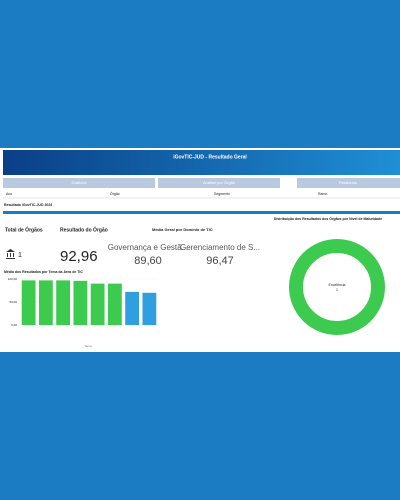 The width and height of the screenshot is (400, 500). Describe the element at coordinates (115, 193) in the screenshot. I see `filter-label: Órgão` at that location.